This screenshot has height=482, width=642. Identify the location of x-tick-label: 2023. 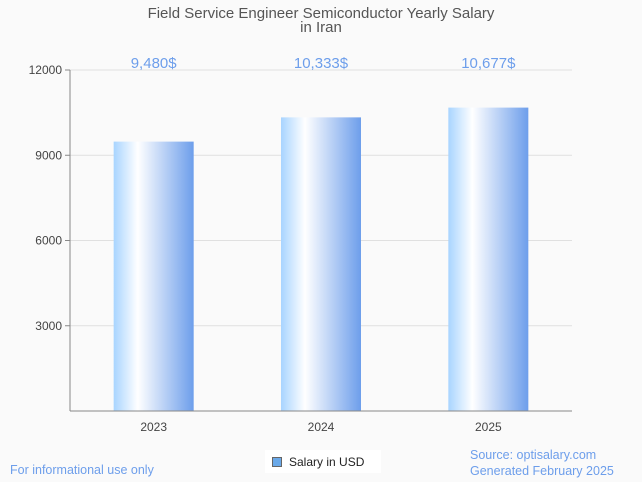
(153, 427).